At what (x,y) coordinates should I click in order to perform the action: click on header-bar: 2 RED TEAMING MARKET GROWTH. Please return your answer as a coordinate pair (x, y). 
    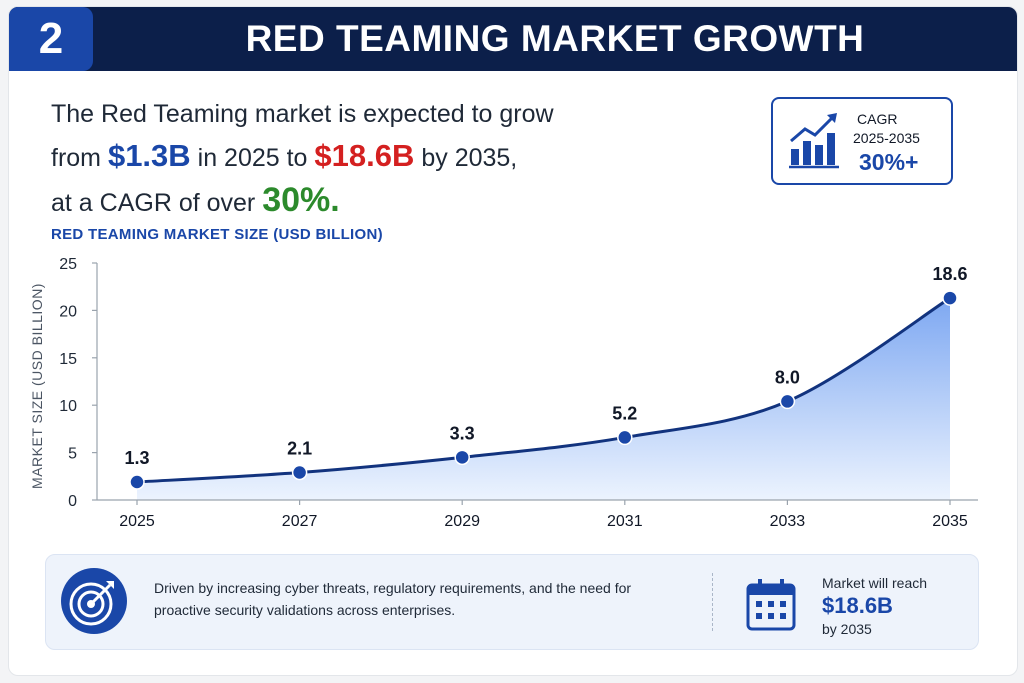
    Looking at the image, I should click on (513, 39).